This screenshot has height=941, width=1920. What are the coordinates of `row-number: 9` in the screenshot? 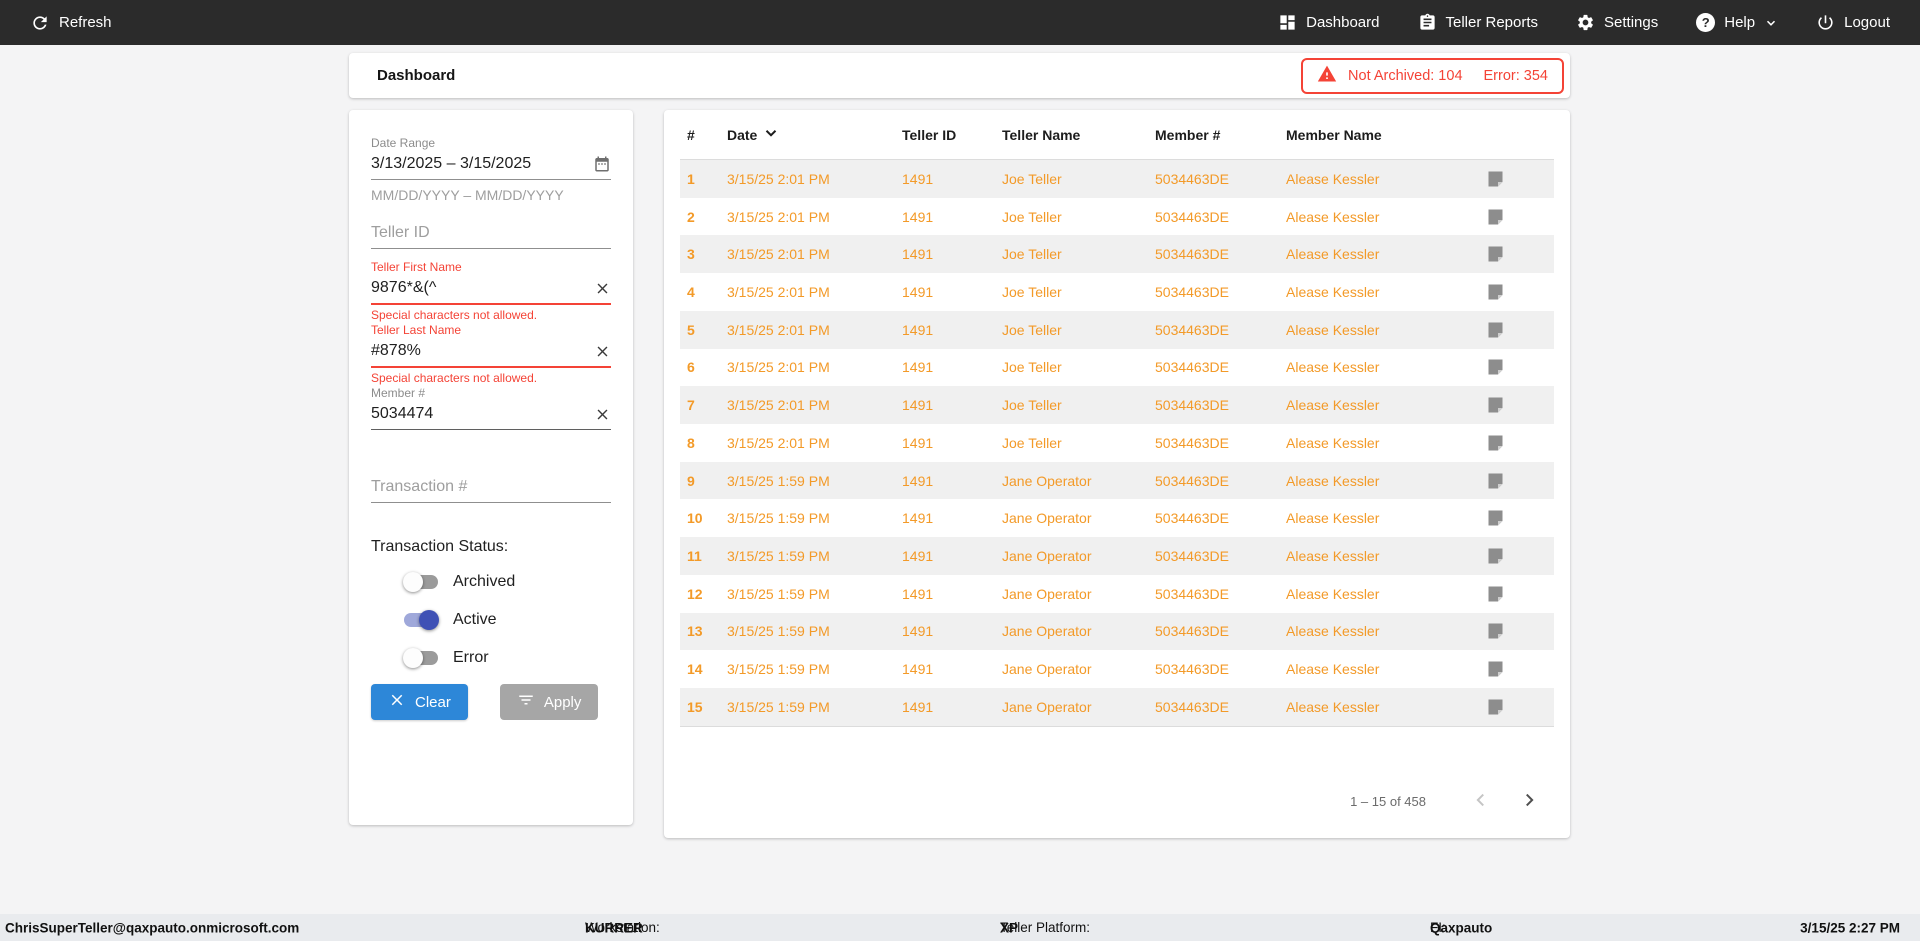 It's located at (691, 480).